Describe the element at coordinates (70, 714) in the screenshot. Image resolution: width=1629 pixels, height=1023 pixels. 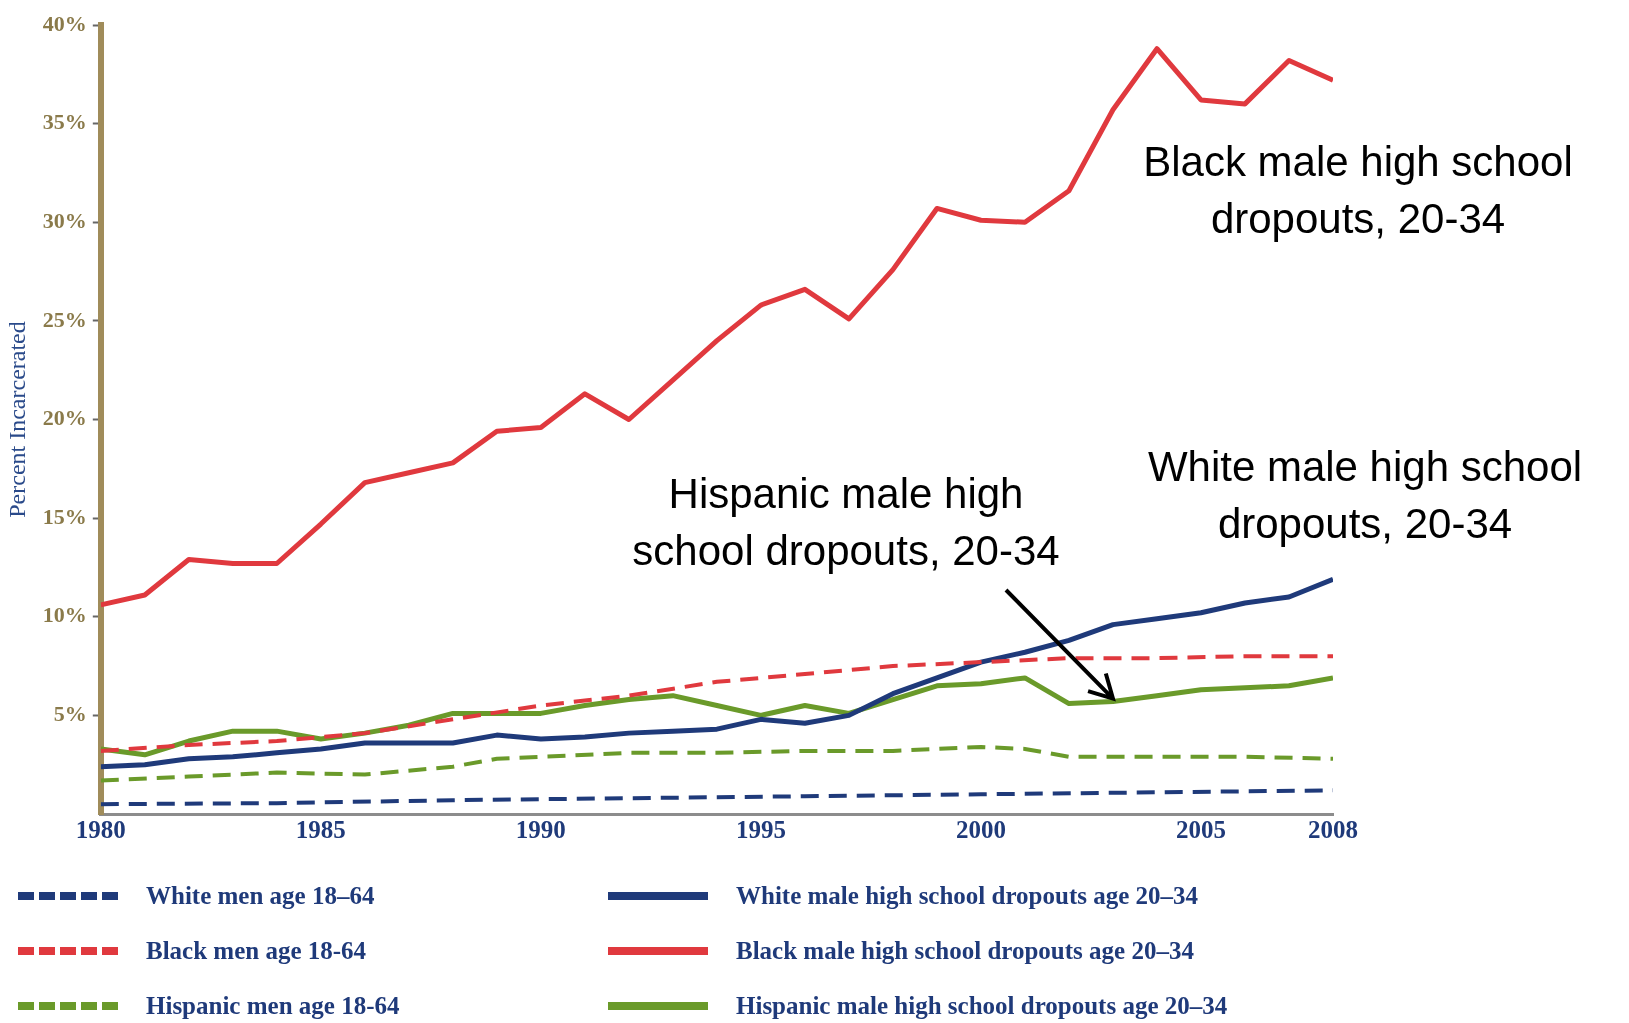
I see `y-tick-label: 5%` at that location.